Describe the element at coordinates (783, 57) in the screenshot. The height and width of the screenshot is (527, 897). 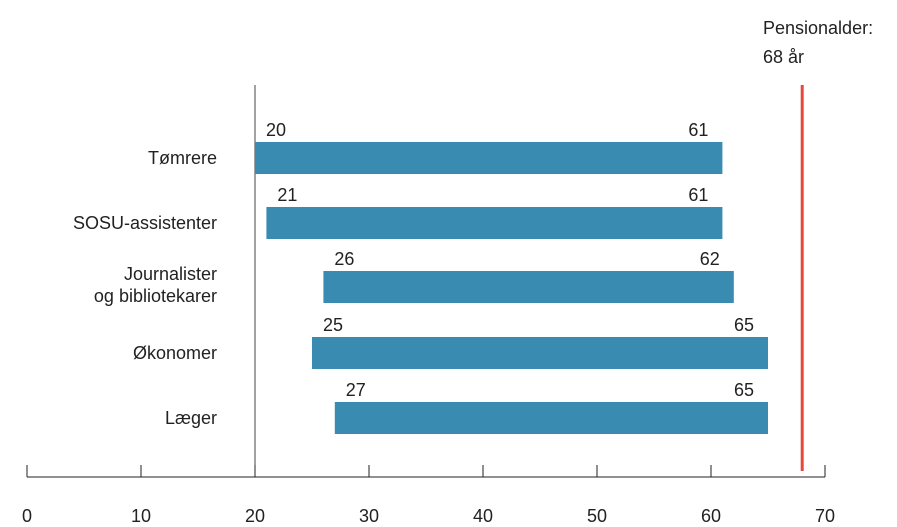
I see `pension-age-value: 68 år` at that location.